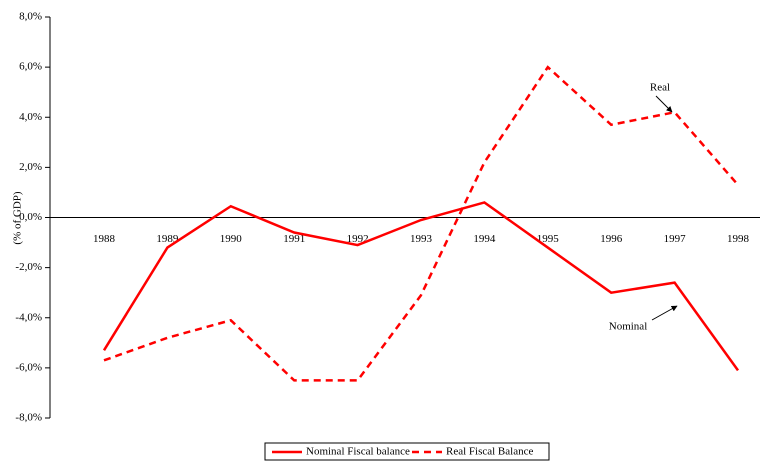 The height and width of the screenshot is (466, 760). I want to click on y-tick-label: -4,0%, so click(28, 317).